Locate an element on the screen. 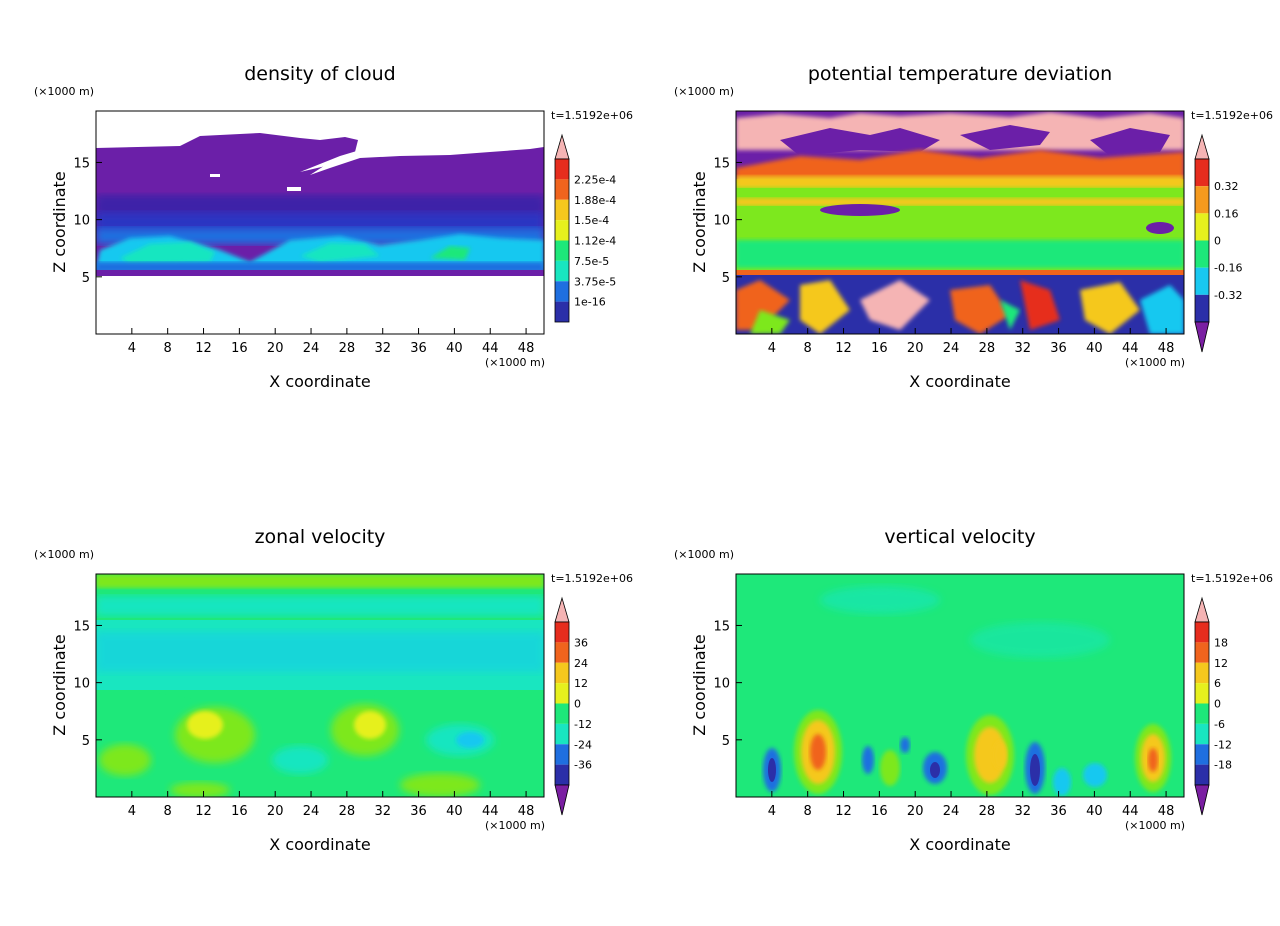 The width and height of the screenshot is (1280, 926). colorbar-label: -18 is located at coordinates (1223, 765).